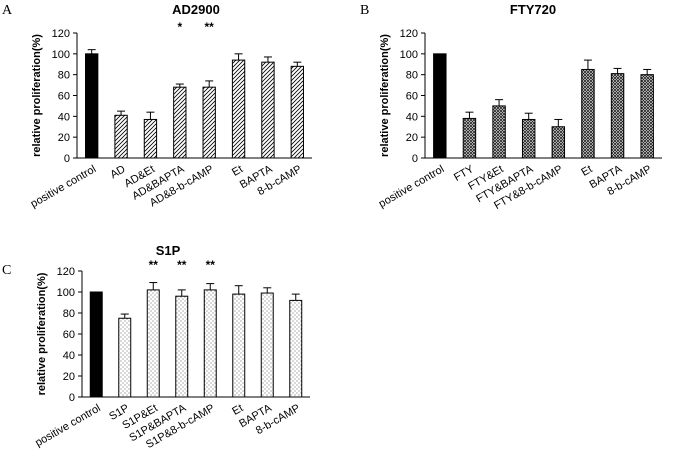 Image resolution: width=690 pixels, height=452 pixels. Describe the element at coordinates (7, 10) in the screenshot. I see `panel-label-a: A` at that location.